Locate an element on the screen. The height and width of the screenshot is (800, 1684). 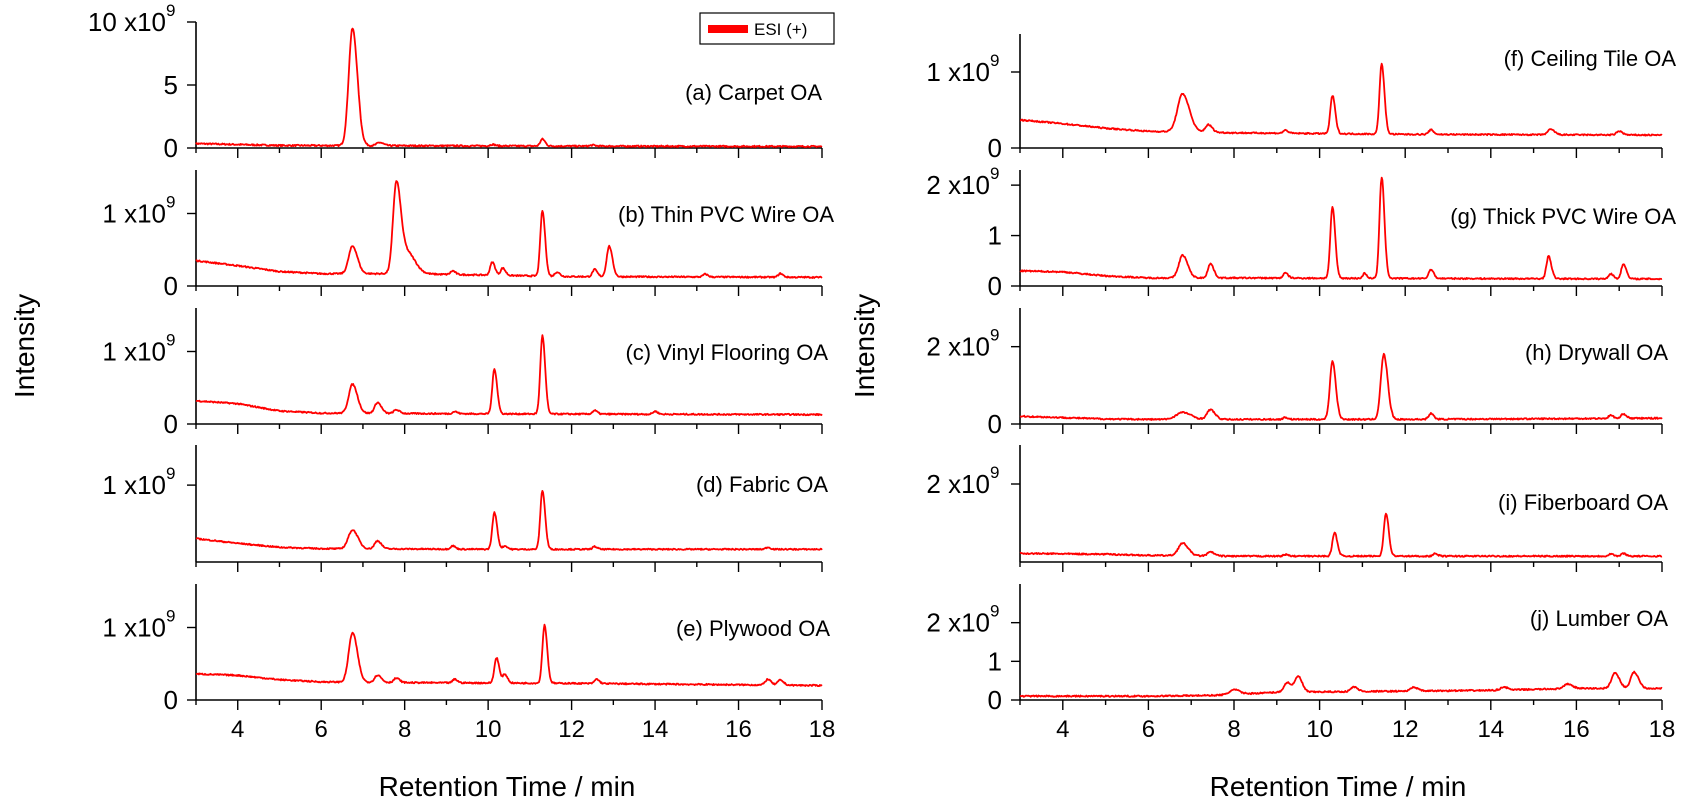
y-tick-label: 5 is located at coordinates (171, 85).